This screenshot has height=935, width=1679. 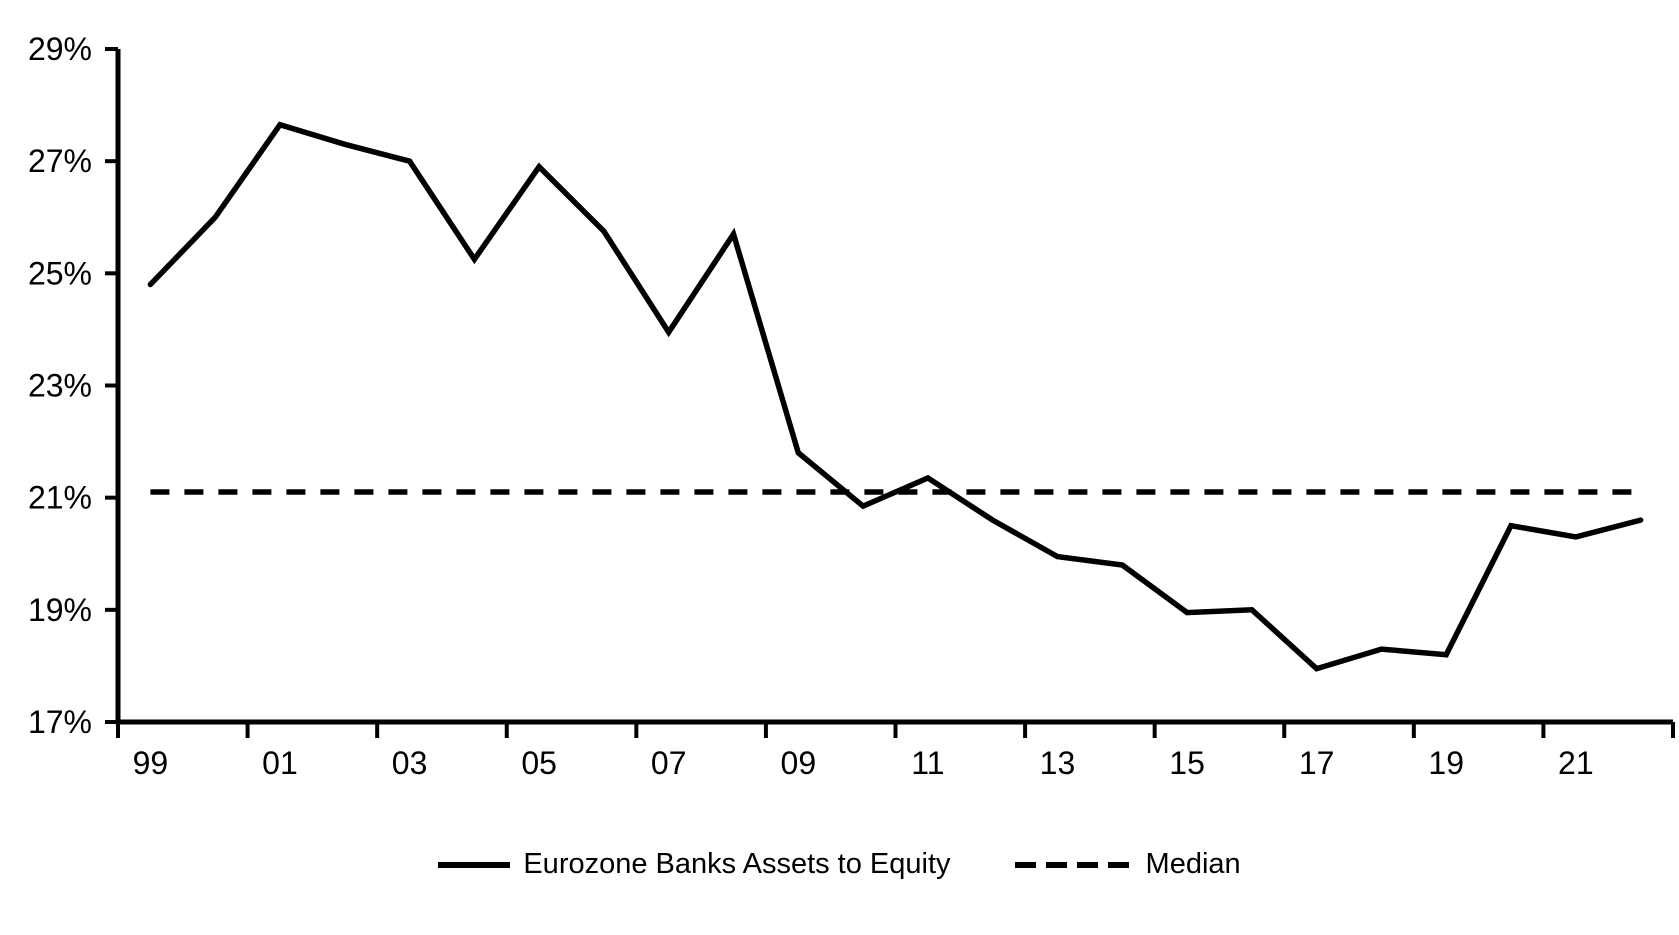 What do you see at coordinates (280, 763) in the screenshot?
I see `x-tick-label: 01` at bounding box center [280, 763].